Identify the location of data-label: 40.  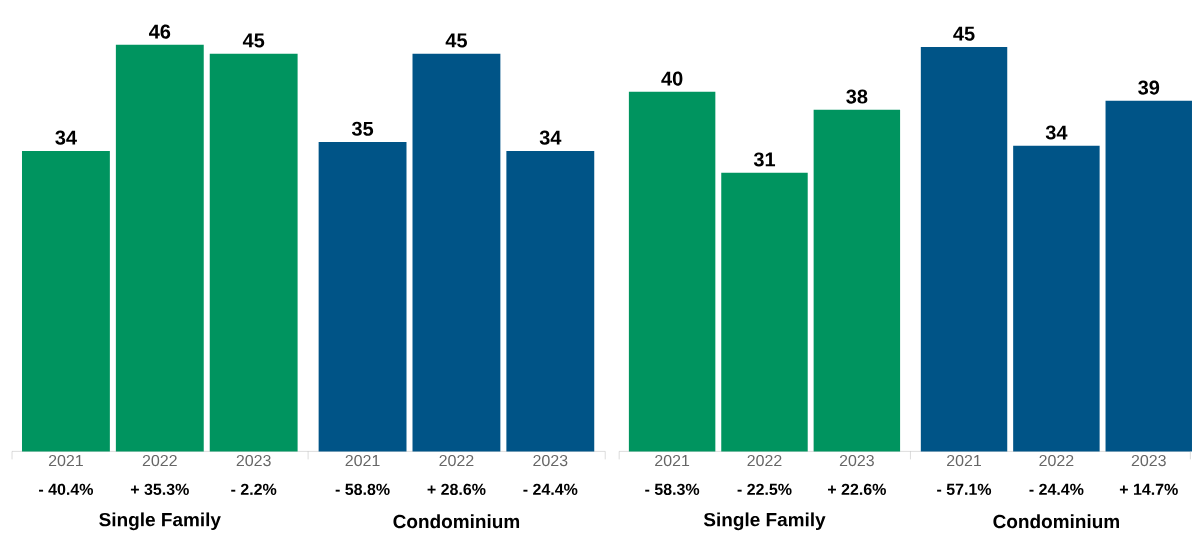
(672, 78).